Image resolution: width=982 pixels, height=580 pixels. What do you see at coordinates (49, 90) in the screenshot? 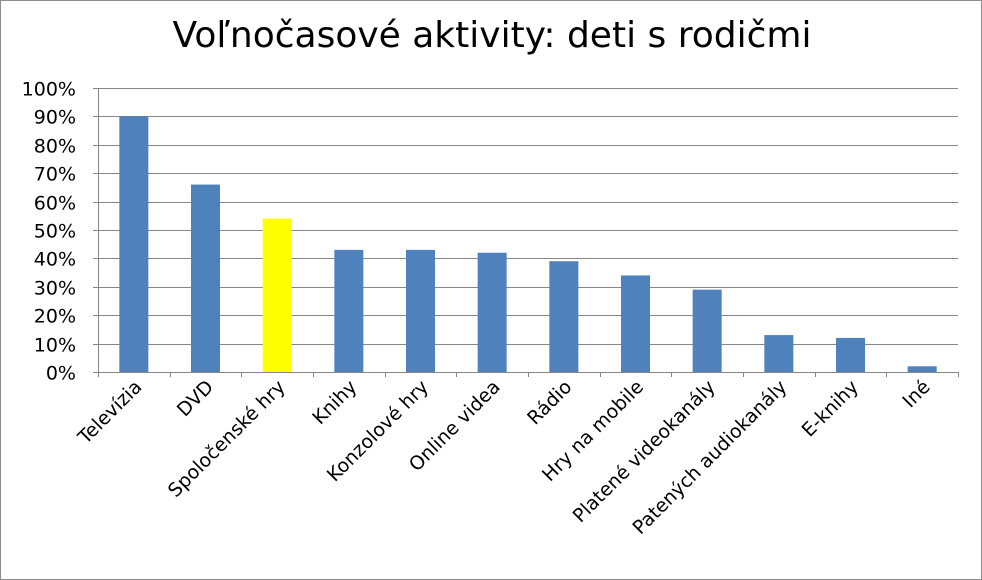
I see `y-tick-label: 100%` at bounding box center [49, 90].